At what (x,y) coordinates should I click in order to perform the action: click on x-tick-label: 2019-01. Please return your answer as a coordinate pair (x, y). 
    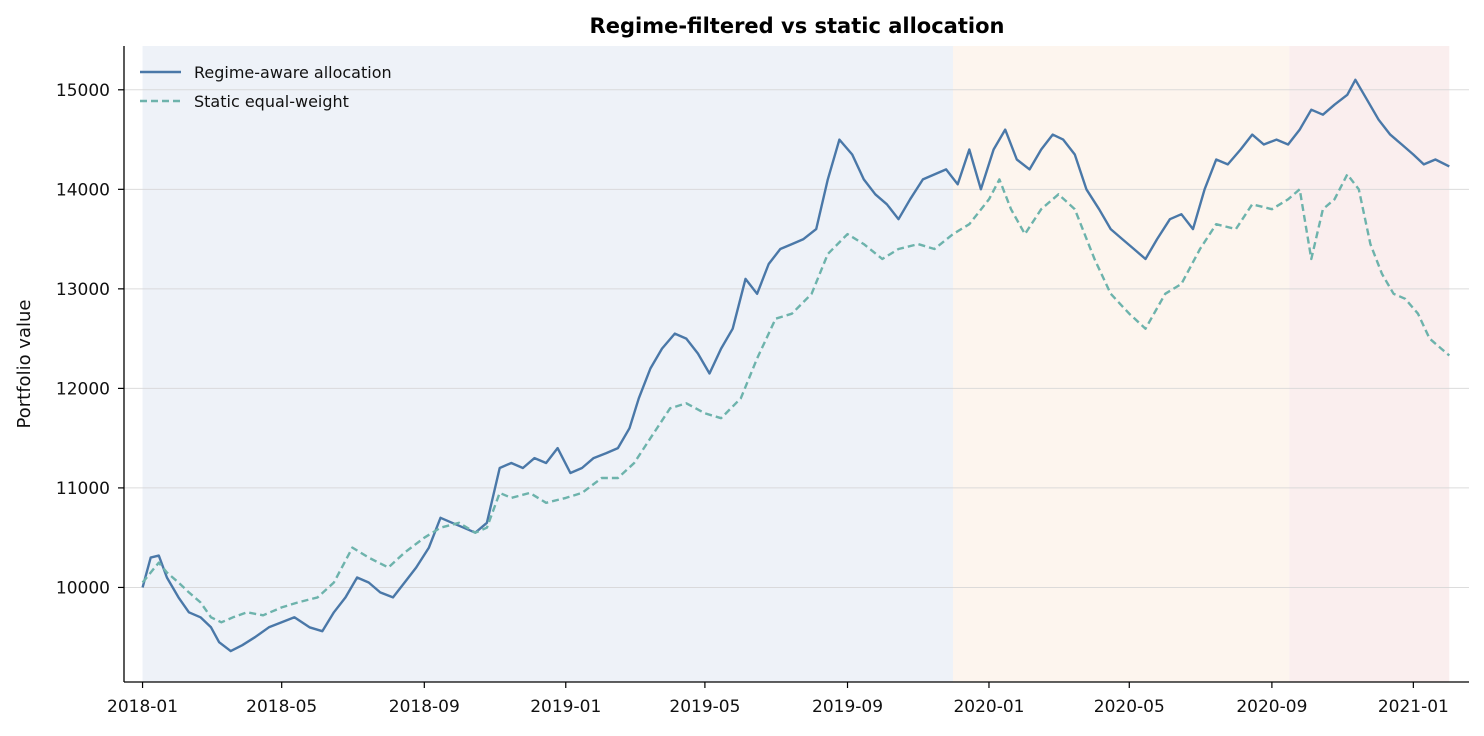
    Looking at the image, I should click on (565, 707).